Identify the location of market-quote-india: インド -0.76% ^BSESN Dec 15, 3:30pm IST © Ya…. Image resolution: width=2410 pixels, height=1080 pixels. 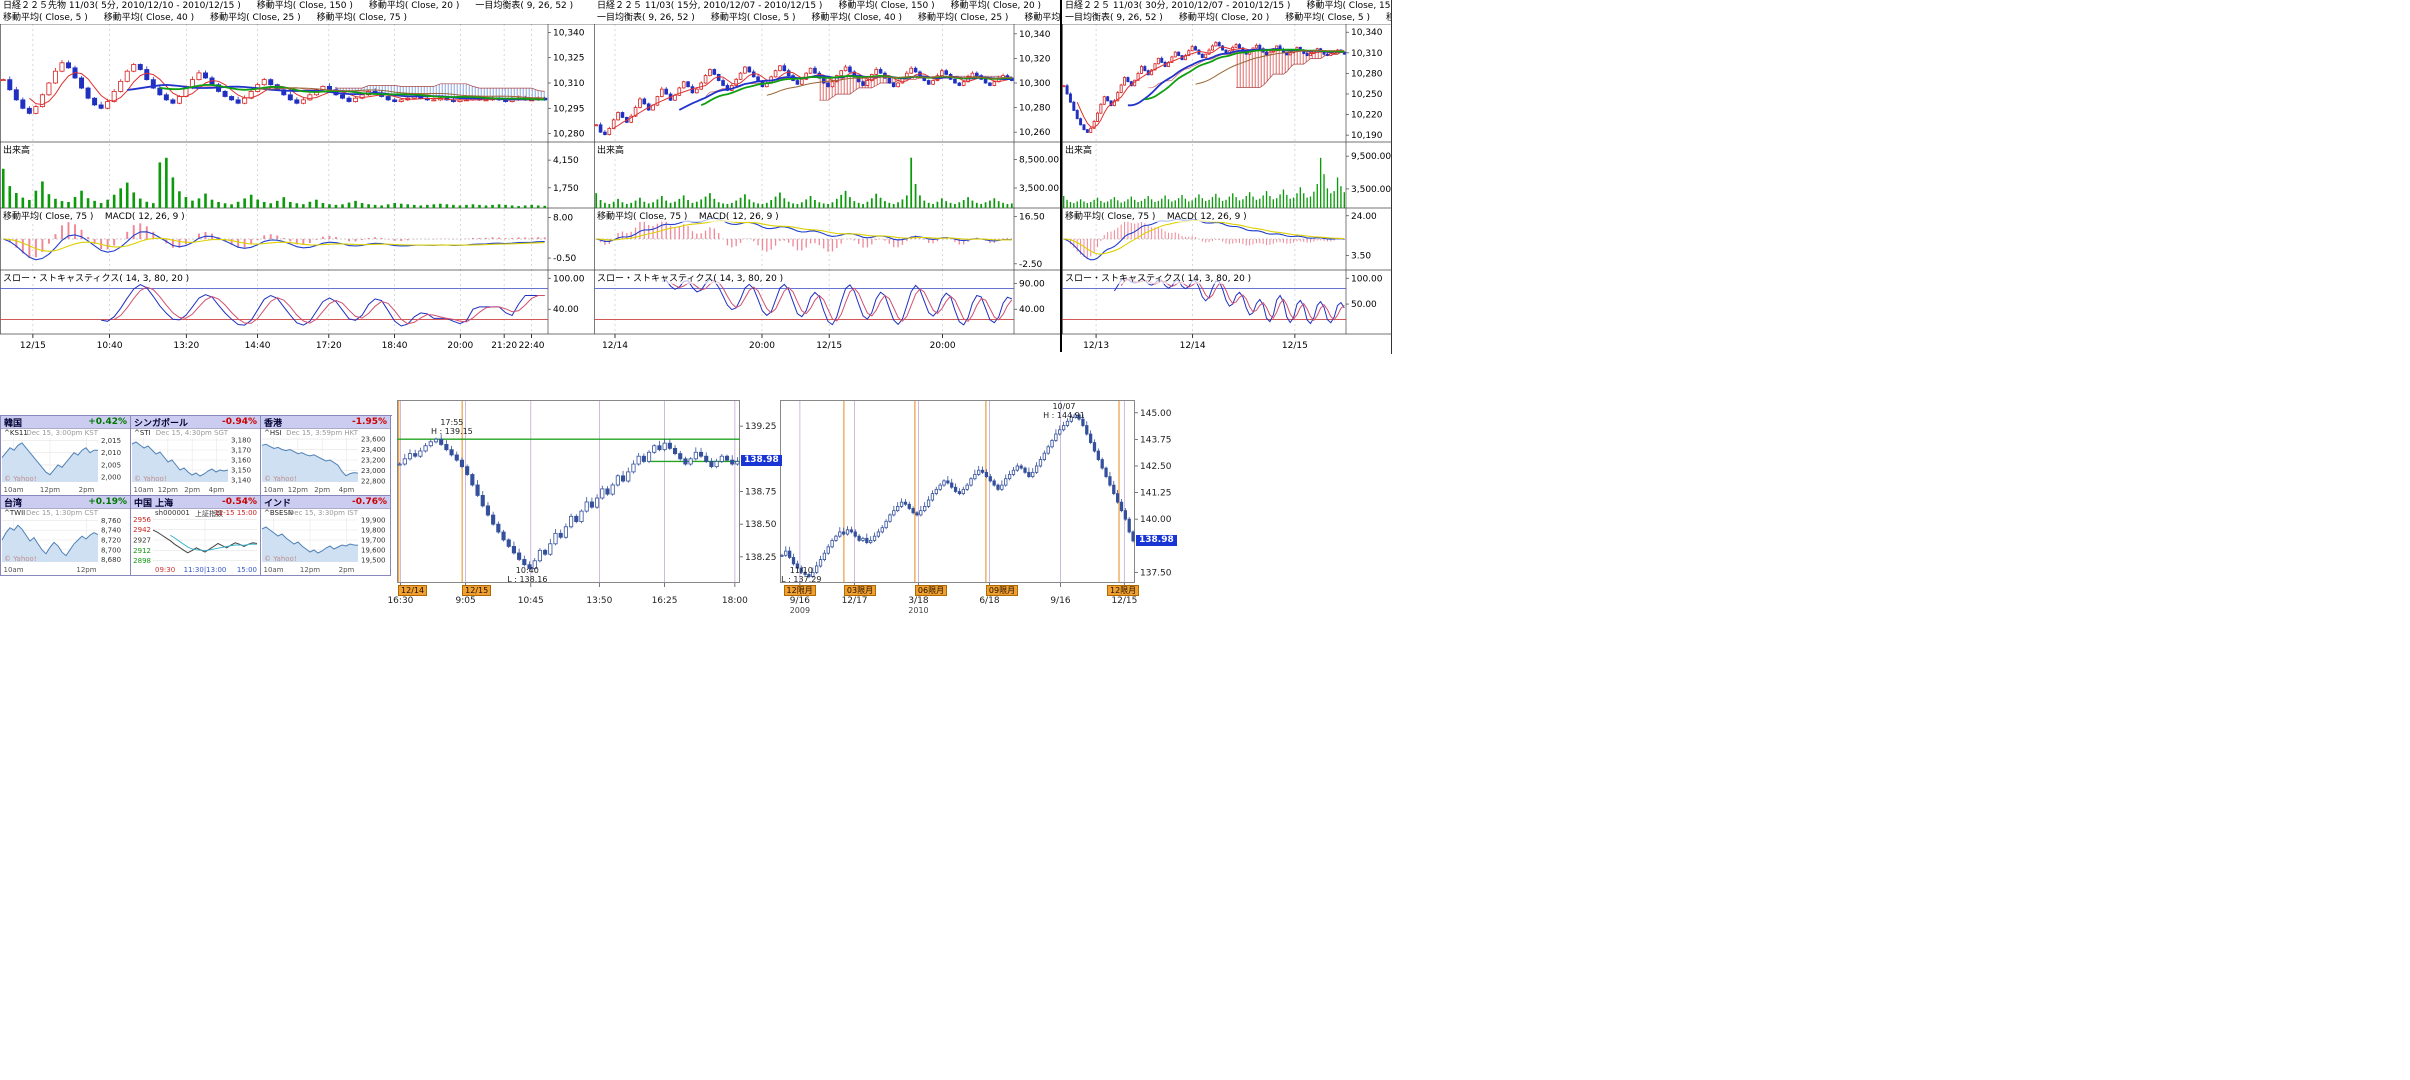
(326, 536).